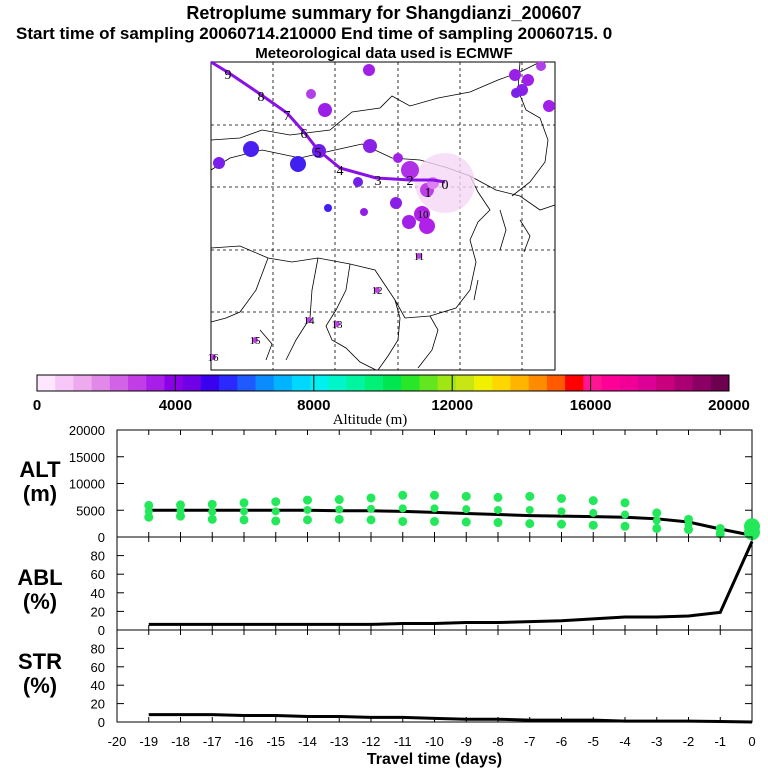 The width and height of the screenshot is (768, 768). I want to click on y-tick-label: 20000, so click(87, 430).